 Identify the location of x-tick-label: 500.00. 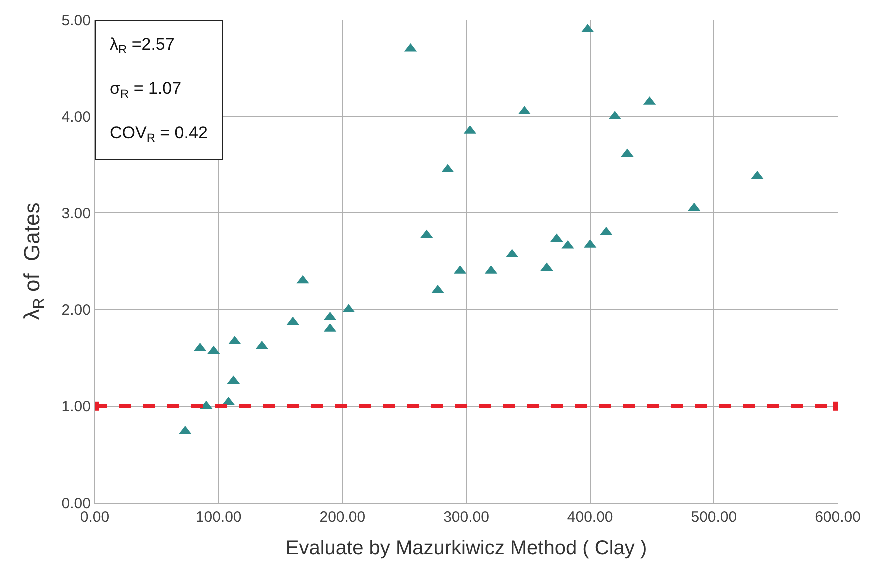
(714, 517).